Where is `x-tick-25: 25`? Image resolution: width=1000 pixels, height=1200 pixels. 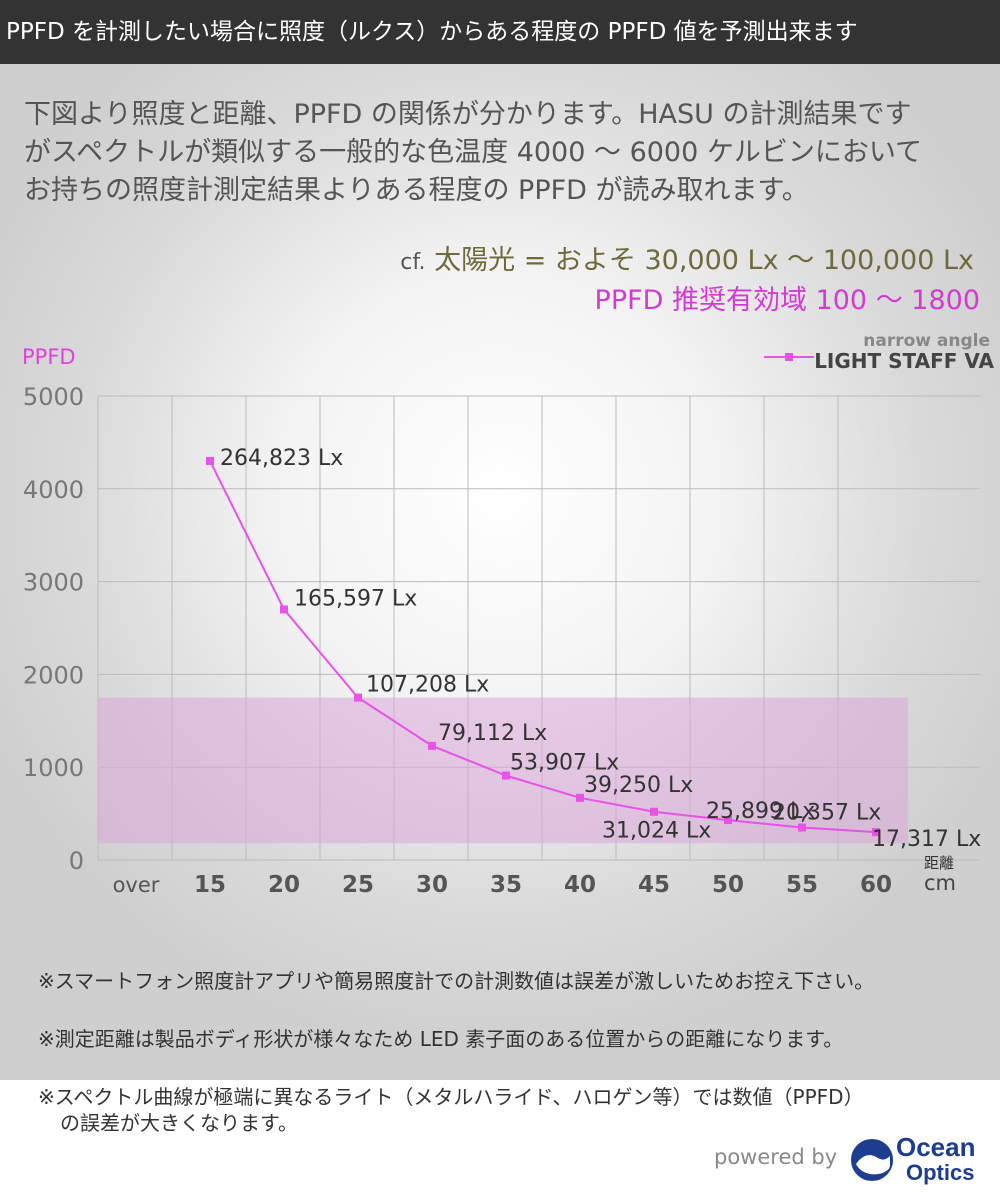 x-tick-25: 25 is located at coordinates (358, 885).